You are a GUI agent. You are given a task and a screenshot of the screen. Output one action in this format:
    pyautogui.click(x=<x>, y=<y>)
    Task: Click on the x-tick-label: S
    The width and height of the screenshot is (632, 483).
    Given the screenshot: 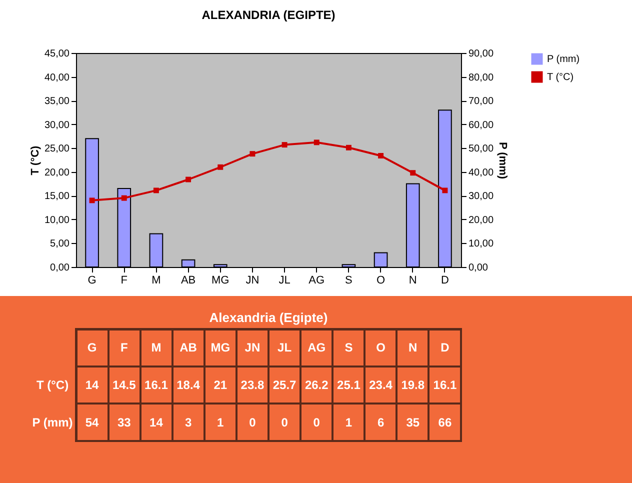 What is the action you would take?
    pyautogui.click(x=348, y=280)
    